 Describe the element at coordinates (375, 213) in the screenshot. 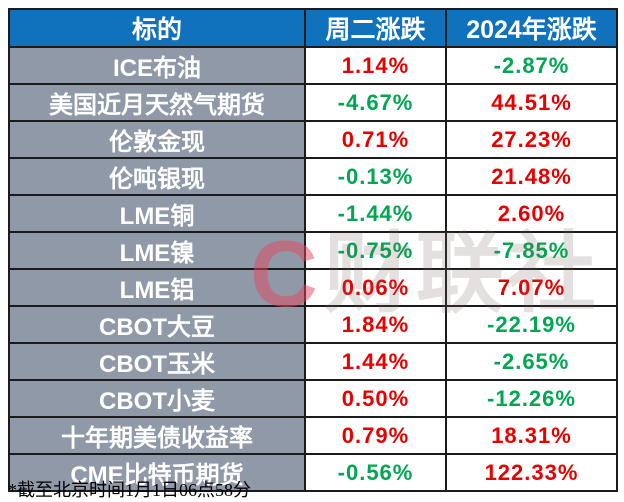

I see `tuesday-change-cell: -1.44%` at that location.